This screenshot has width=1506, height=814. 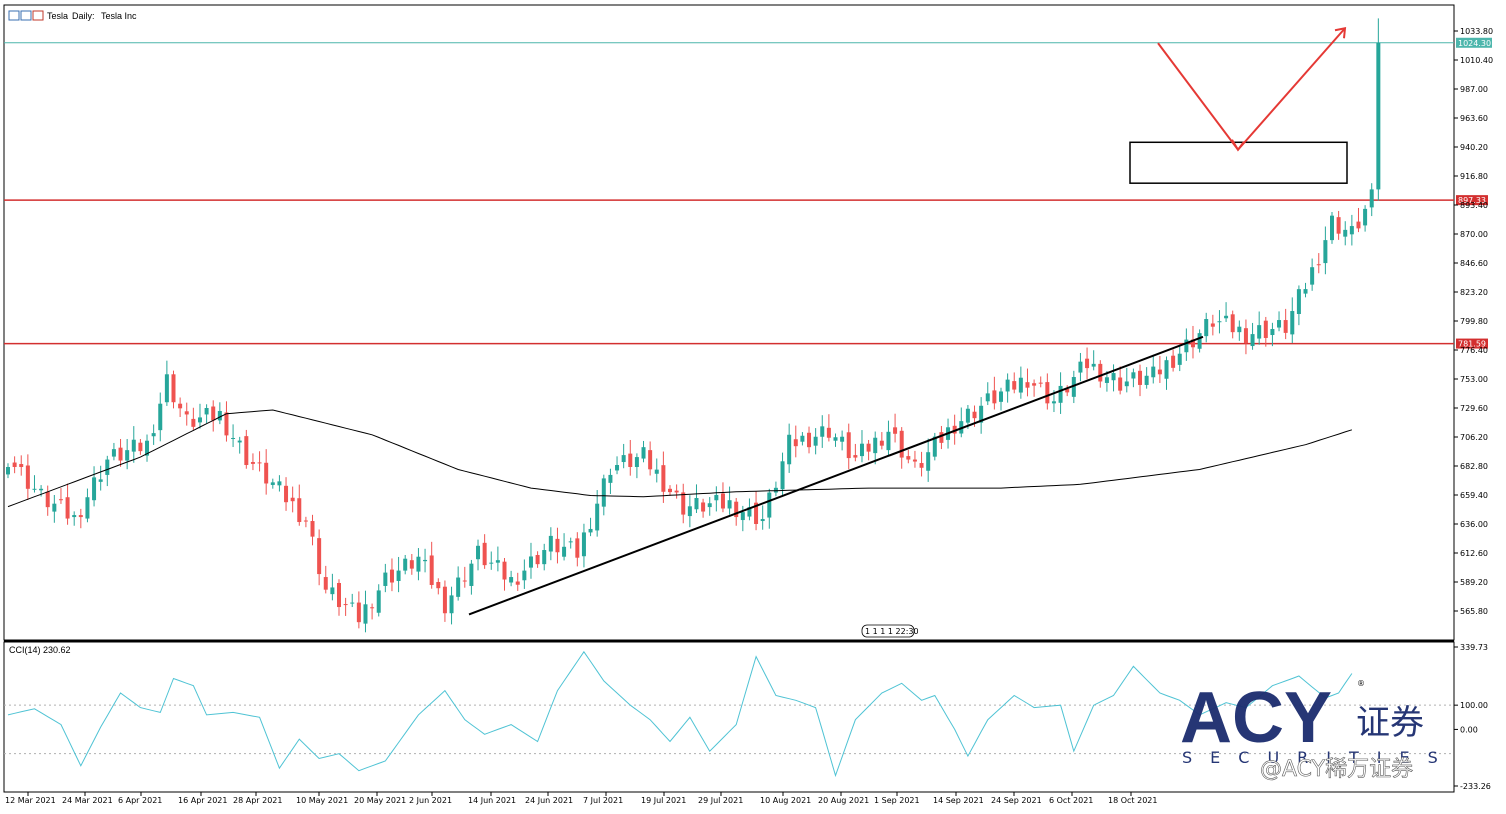 What do you see at coordinates (38, 15) in the screenshot?
I see `indicator-icon` at bounding box center [38, 15].